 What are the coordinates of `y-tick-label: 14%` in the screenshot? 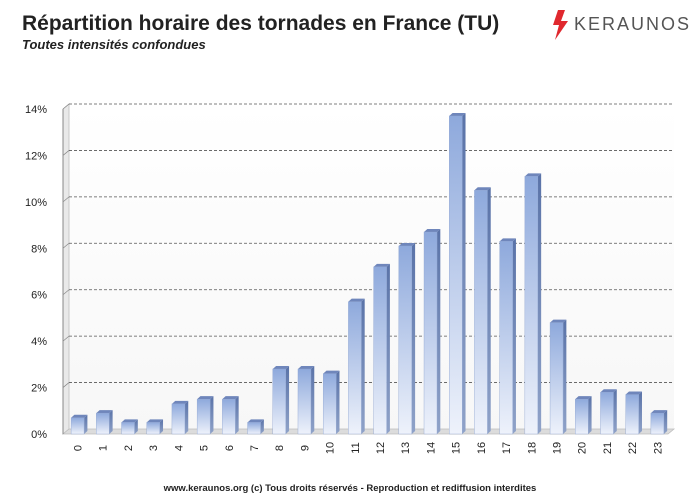 It's located at (36, 110).